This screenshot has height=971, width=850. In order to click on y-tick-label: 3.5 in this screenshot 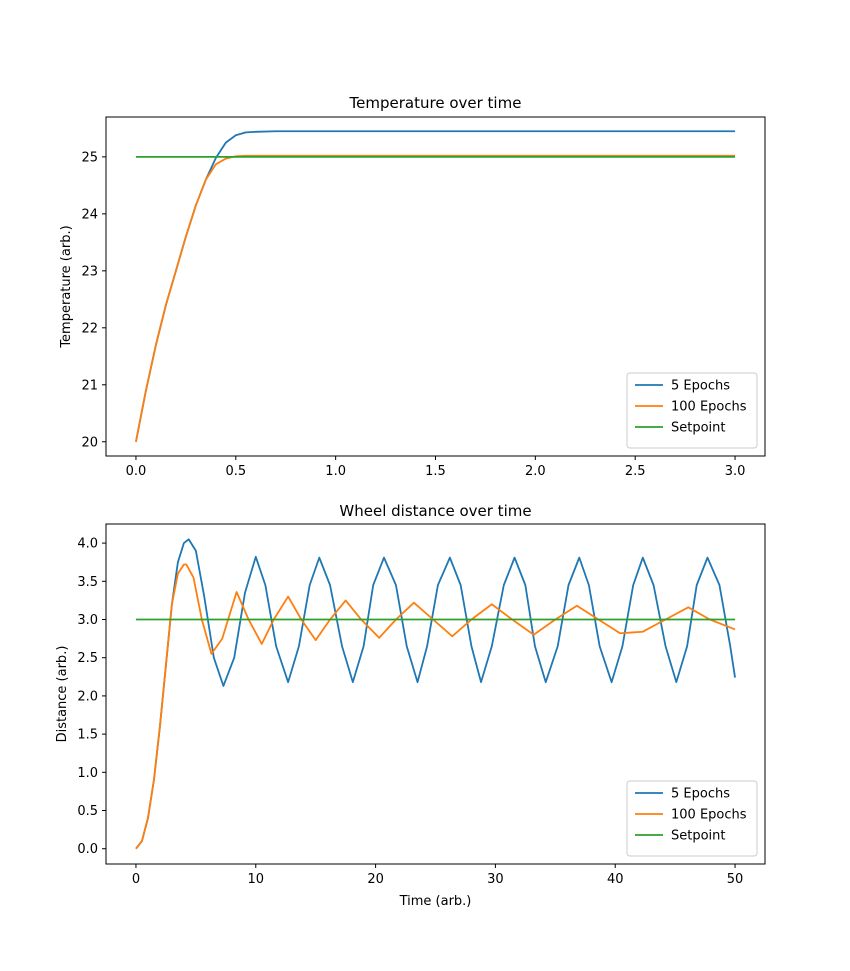, I will do `click(87, 582)`.